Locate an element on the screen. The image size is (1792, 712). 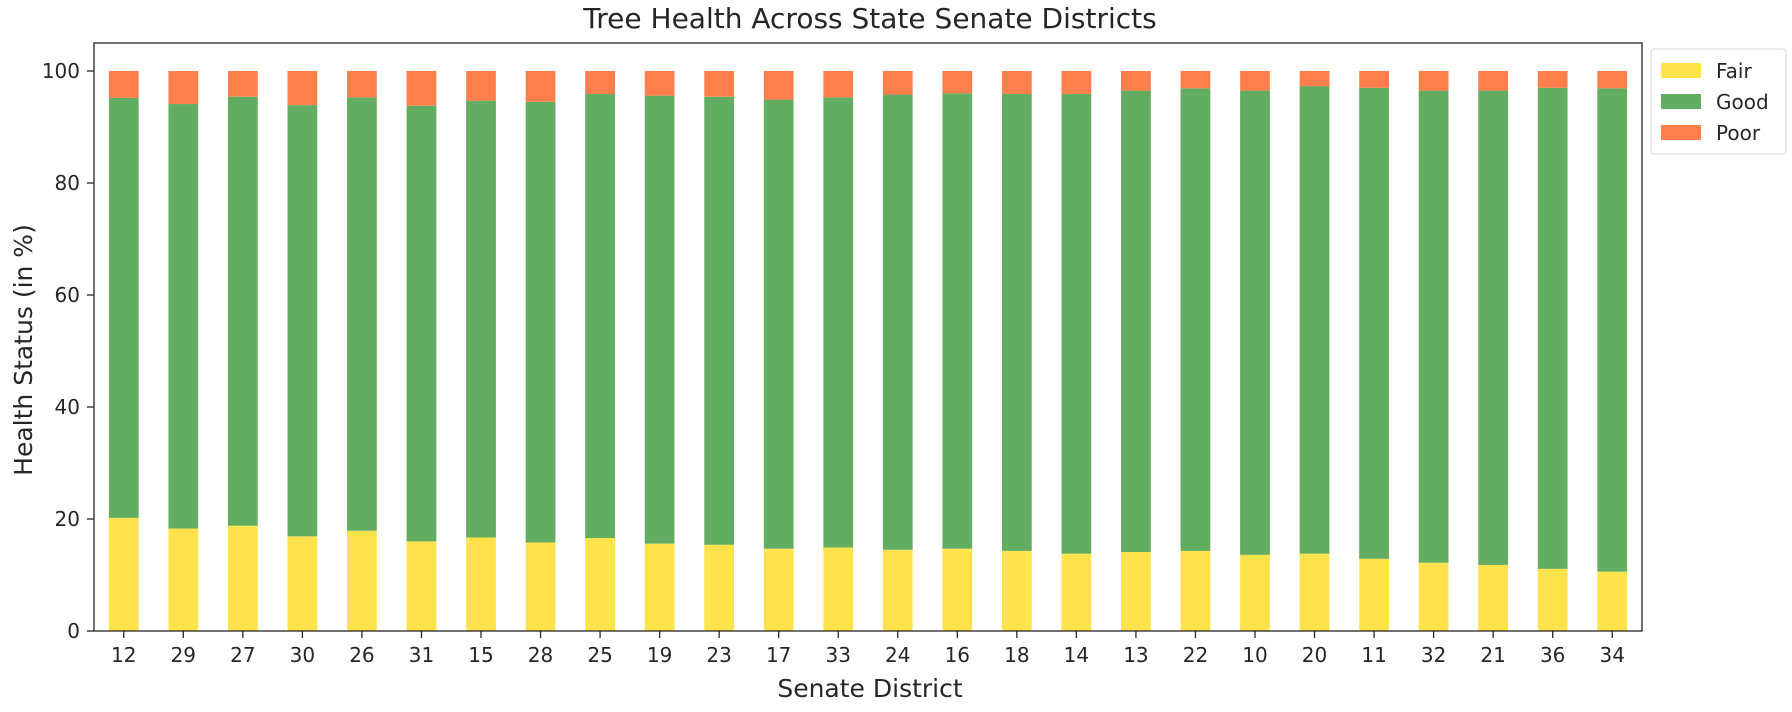
y-tick-label-20: 20 is located at coordinates (67, 519).